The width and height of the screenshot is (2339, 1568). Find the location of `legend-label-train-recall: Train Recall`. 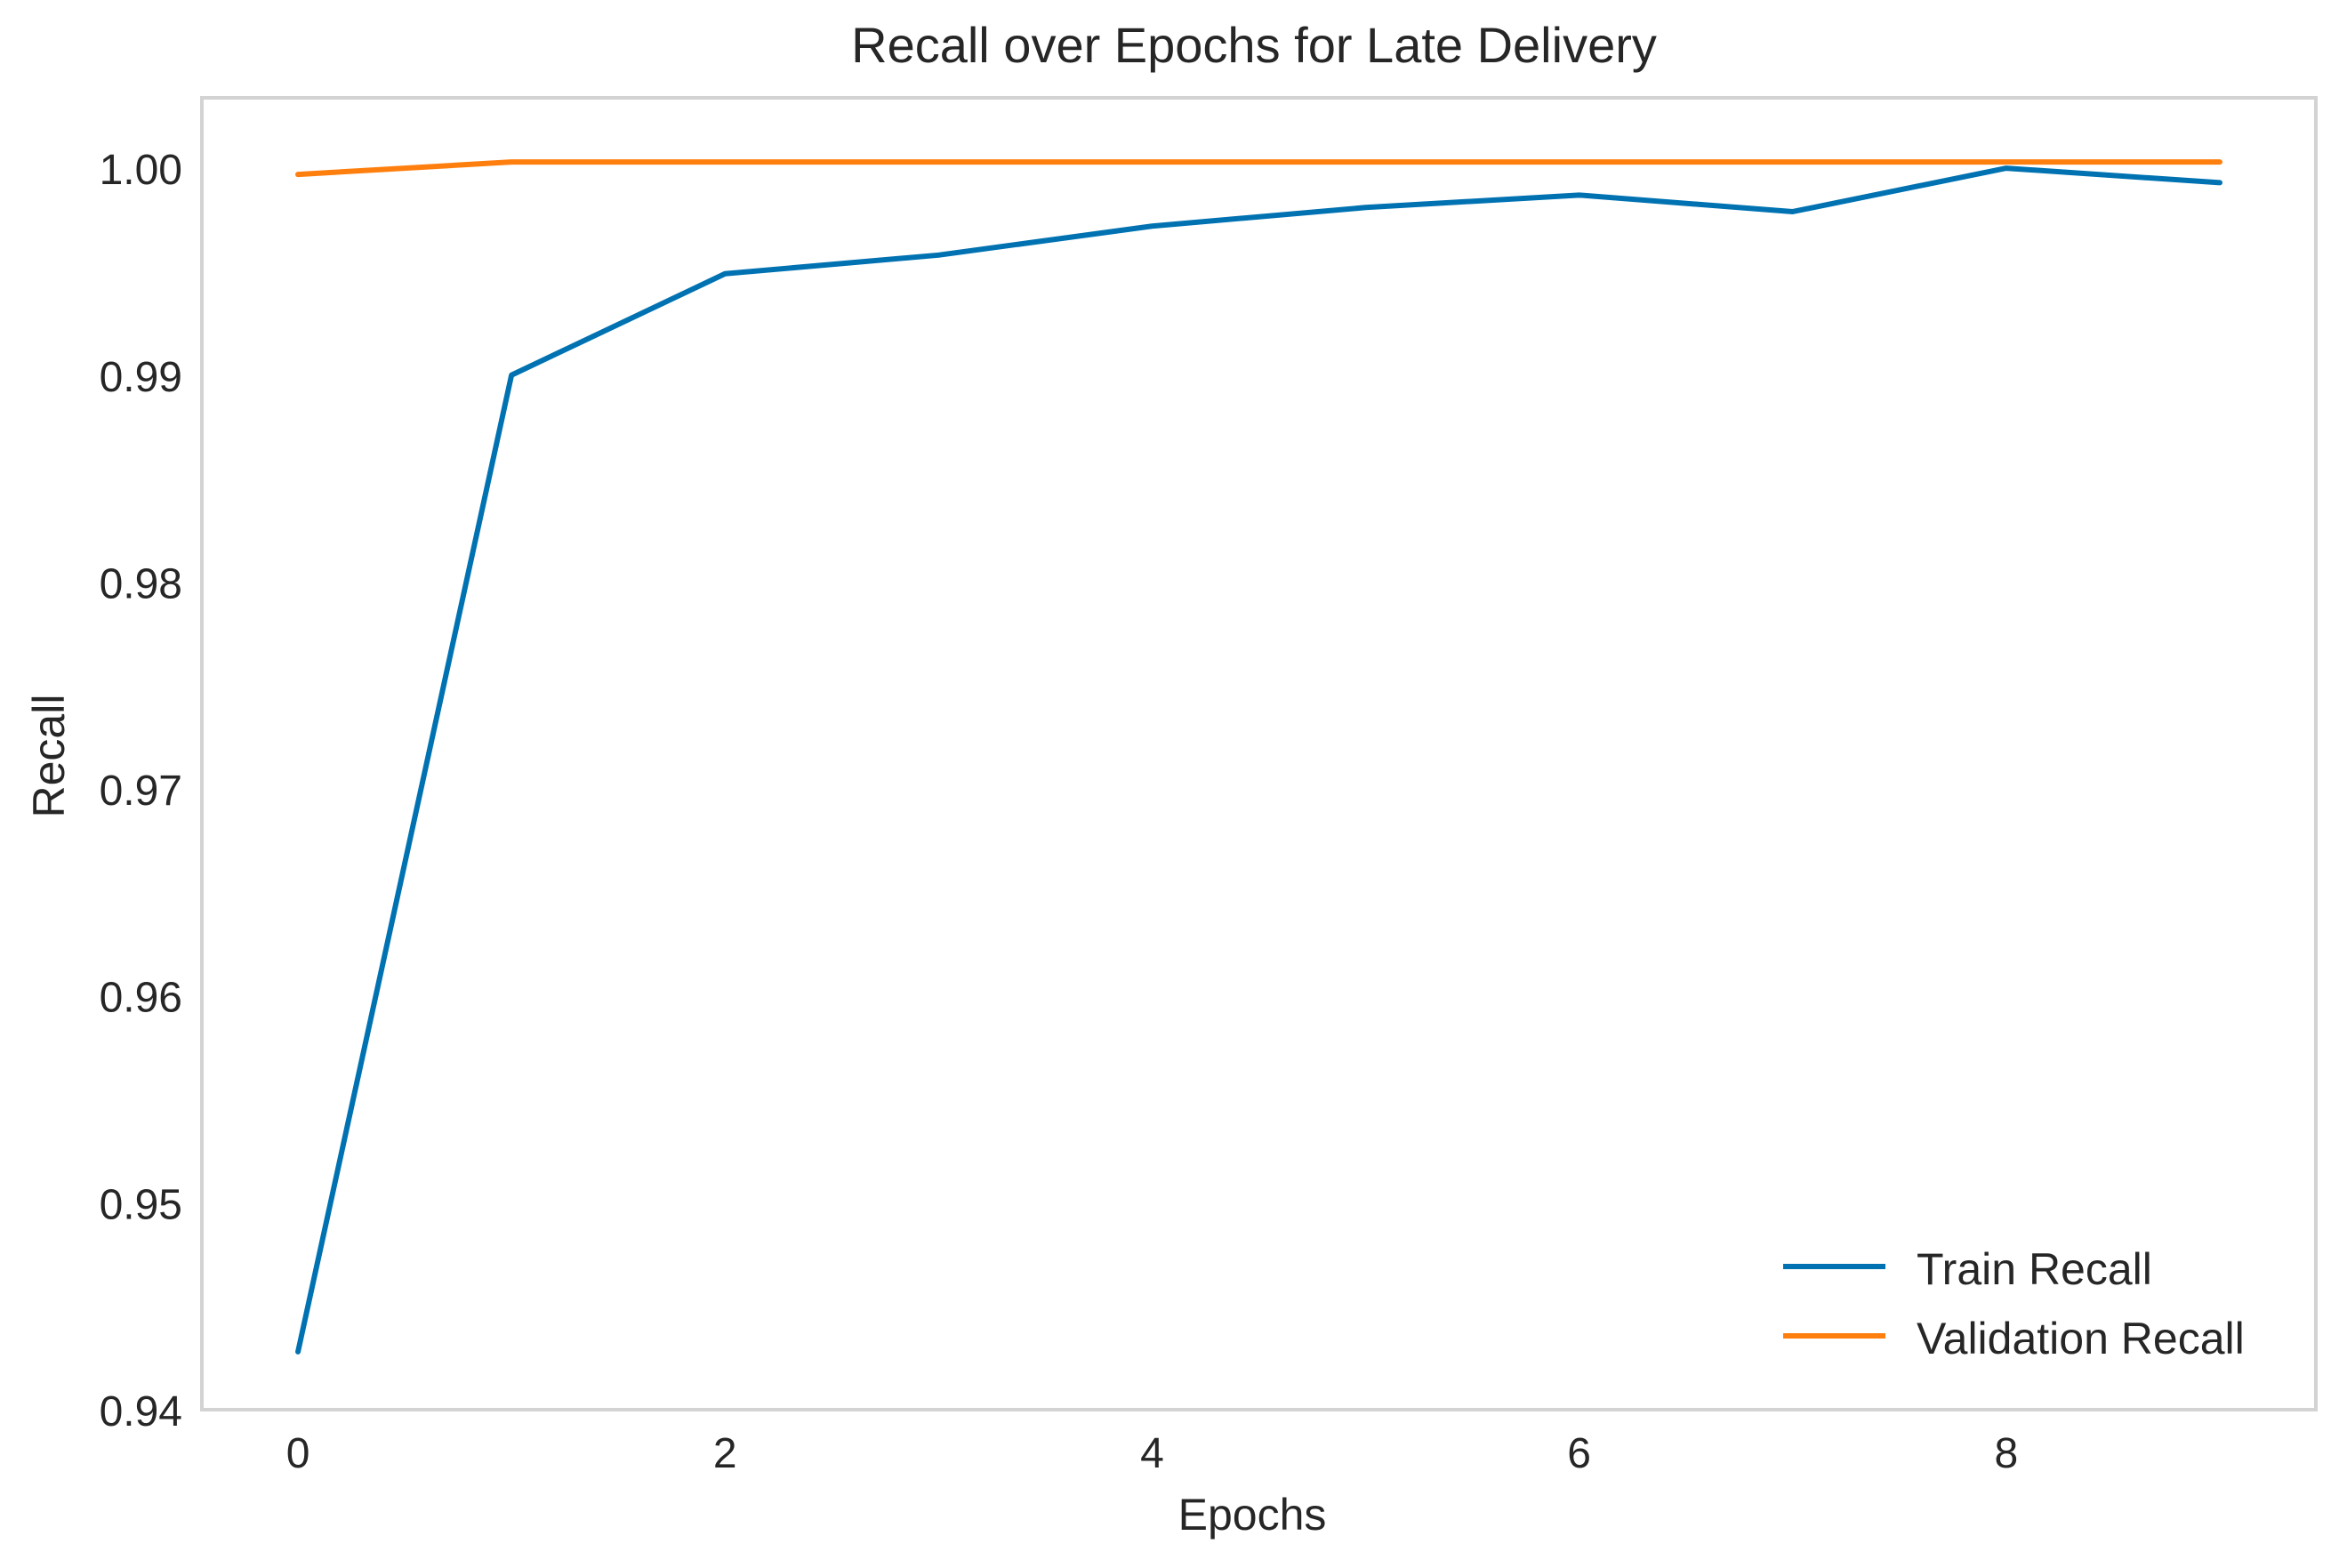

legend-label-train-recall: Train Recall is located at coordinates (2034, 1269).